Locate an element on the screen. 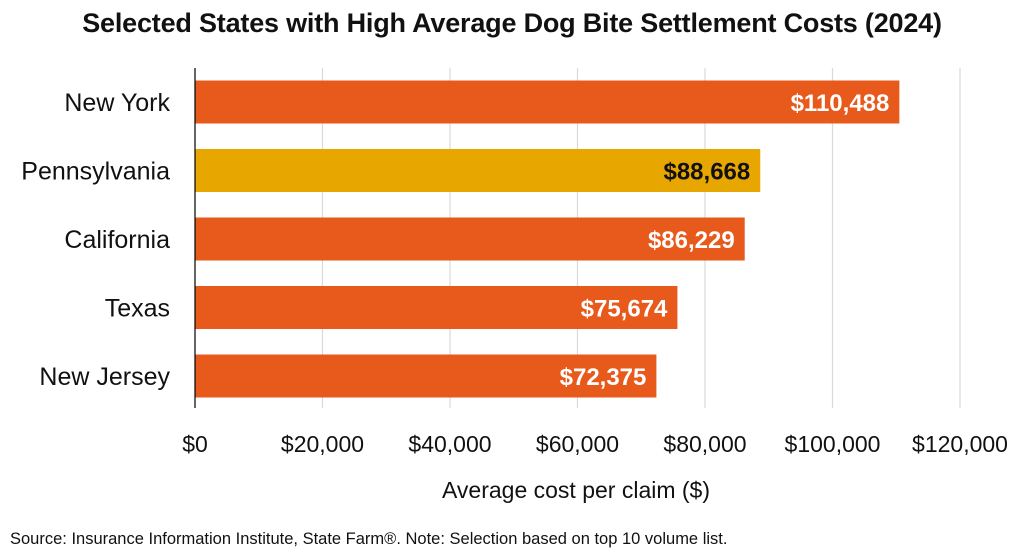 The width and height of the screenshot is (1024, 559). category-label: New Jersey is located at coordinates (104, 377).